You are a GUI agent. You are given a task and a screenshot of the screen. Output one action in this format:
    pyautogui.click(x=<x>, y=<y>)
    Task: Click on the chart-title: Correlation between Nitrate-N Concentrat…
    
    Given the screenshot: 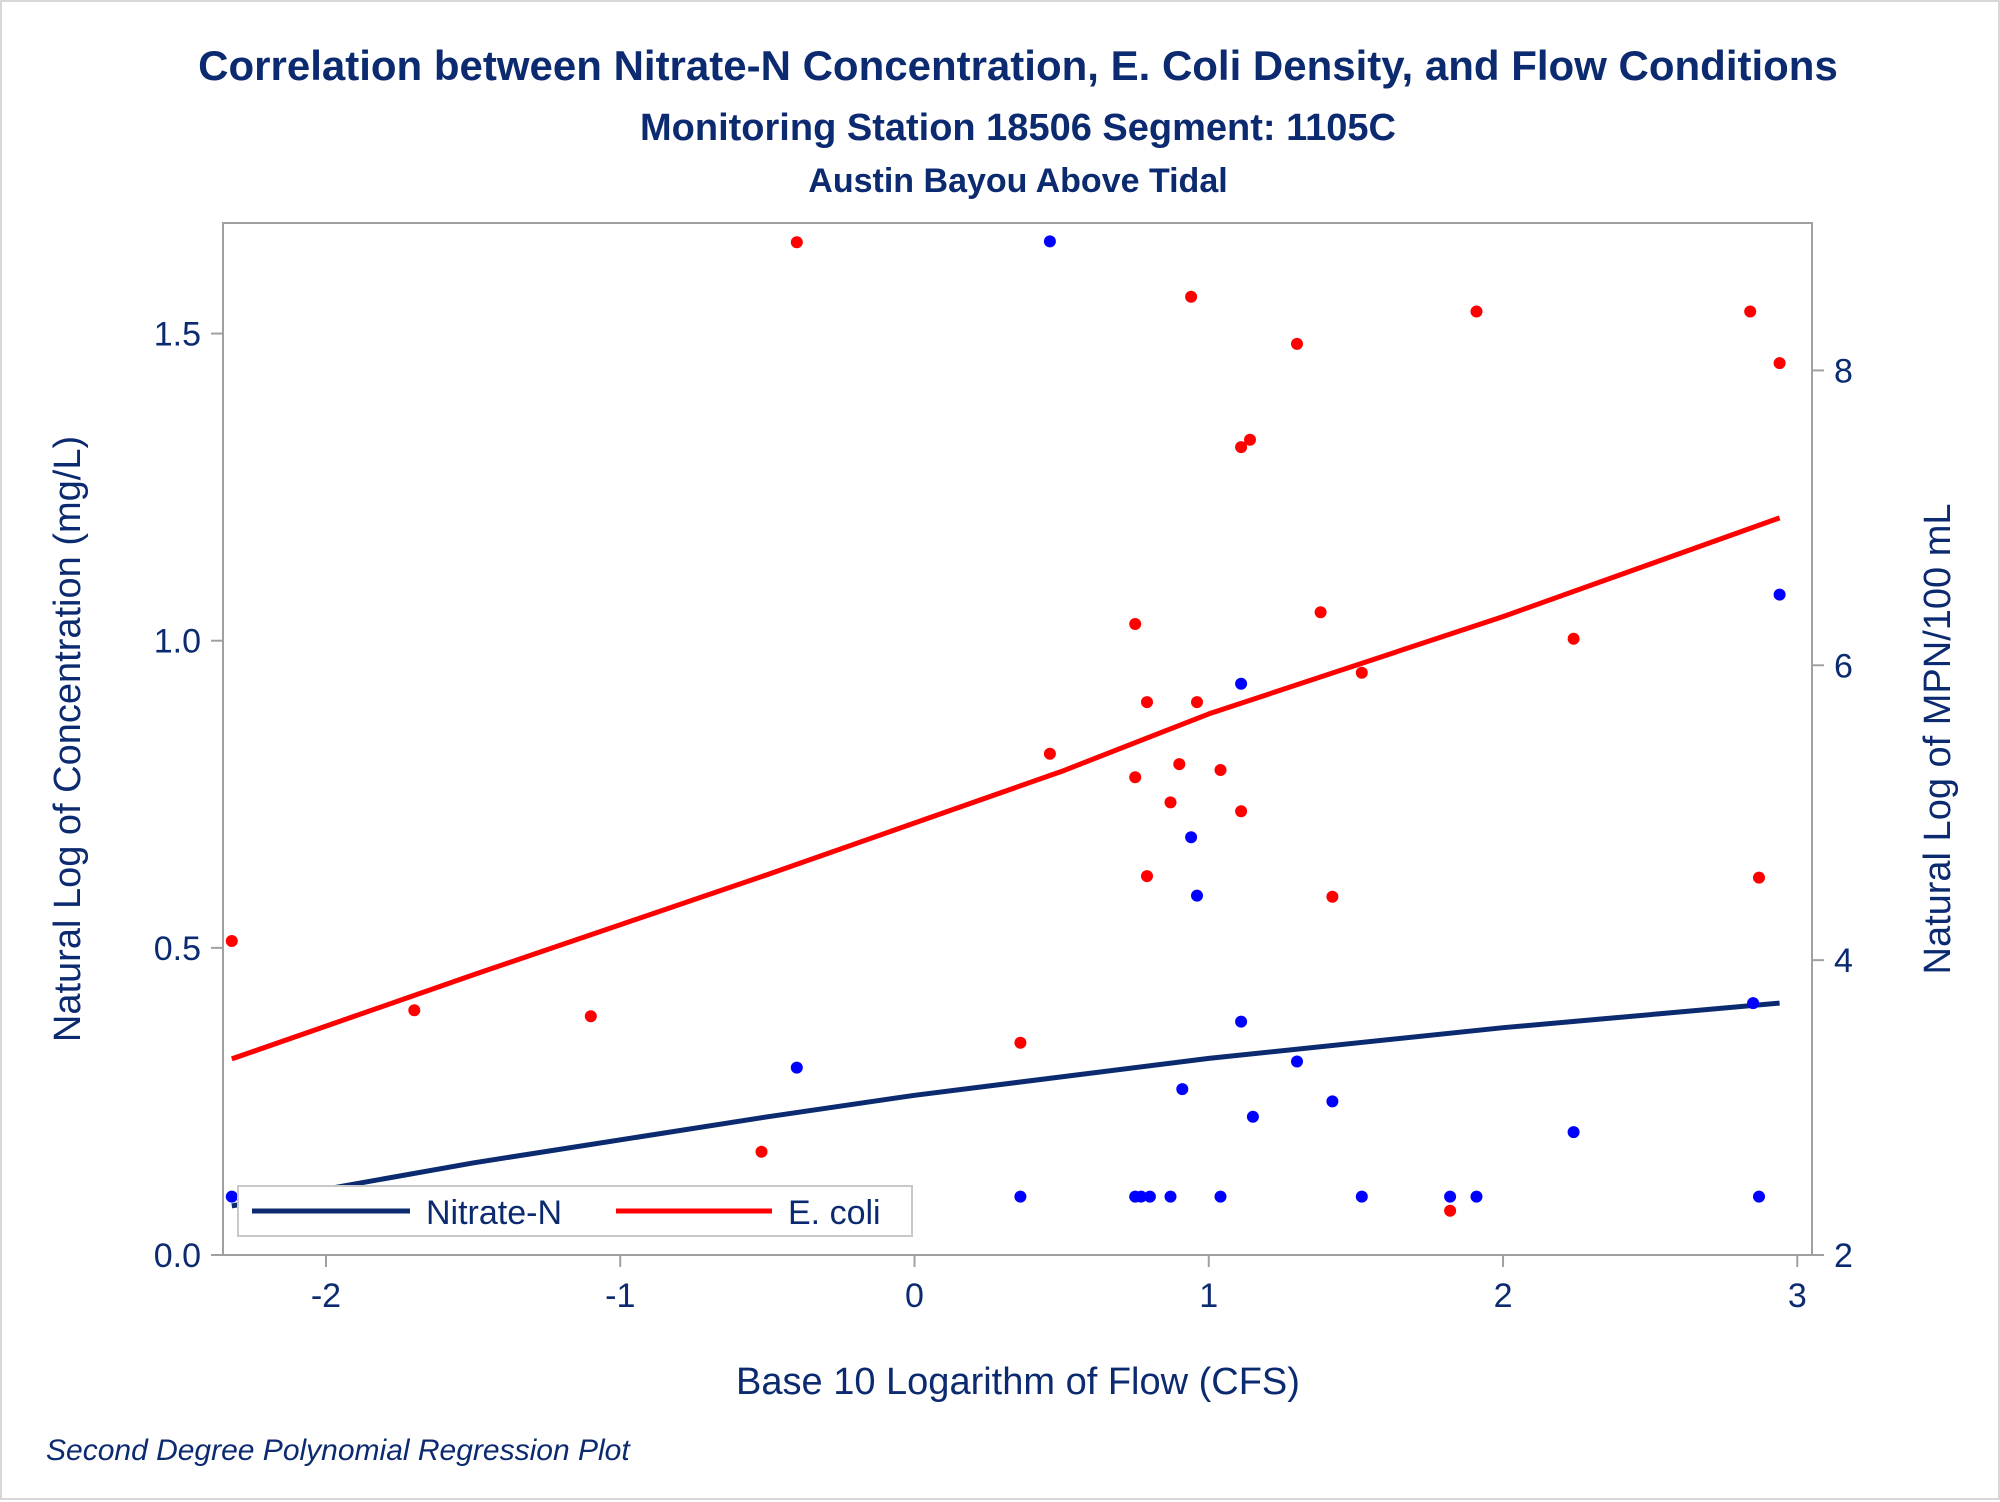 What is the action you would take?
    pyautogui.click(x=1018, y=65)
    